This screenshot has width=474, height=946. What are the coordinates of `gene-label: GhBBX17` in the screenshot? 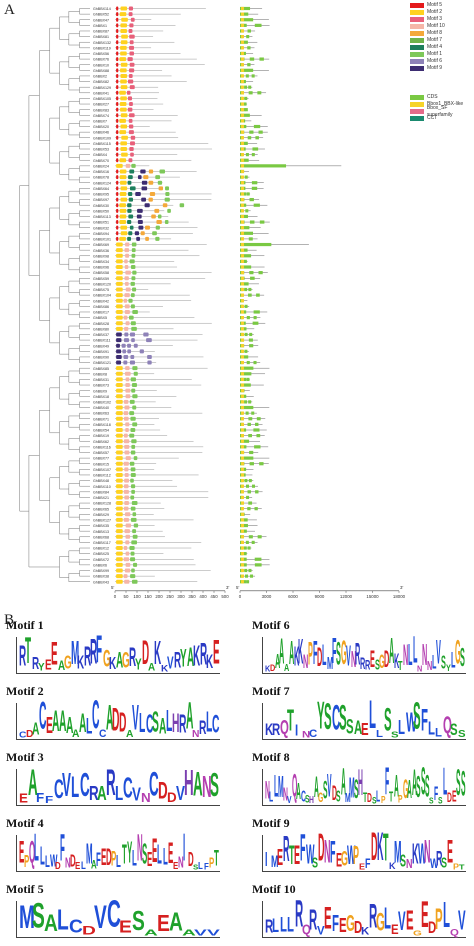 It's located at (101, 313).